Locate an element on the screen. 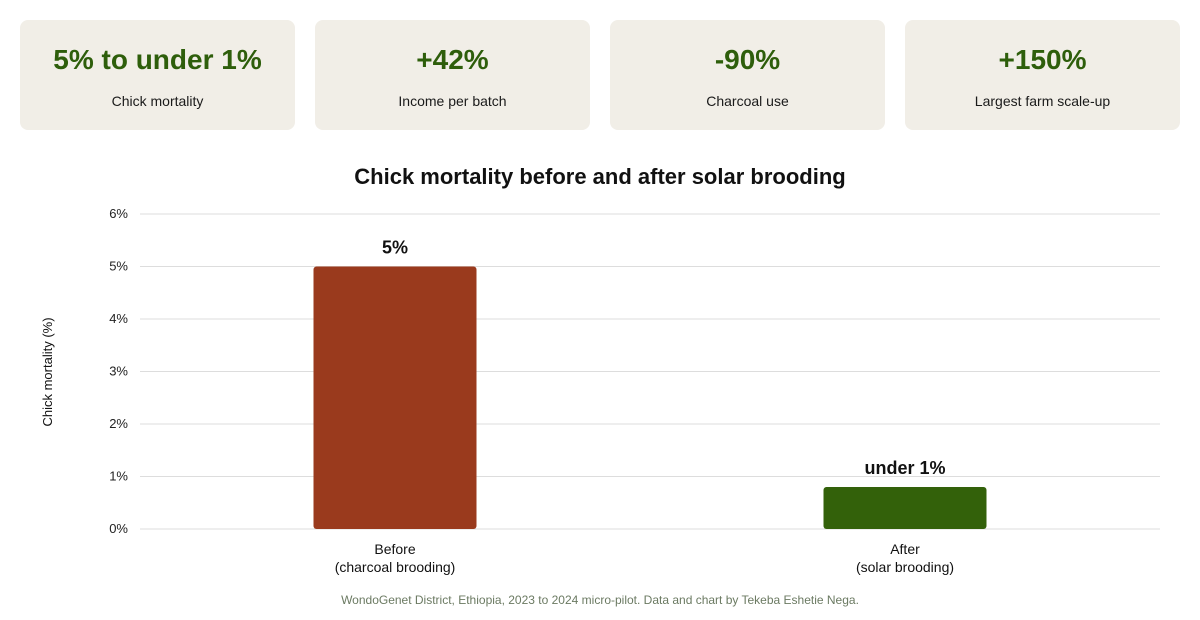  y-tick-label: 5% is located at coordinates (118, 266).